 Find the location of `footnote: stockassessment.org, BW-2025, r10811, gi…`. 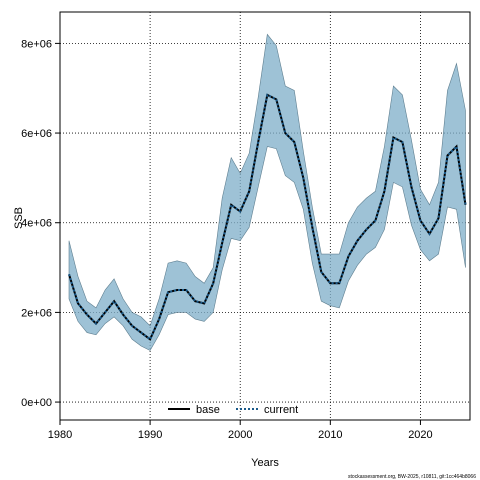

footnote: stockassessment.org, BW-2025, r10811, gi… is located at coordinates (412, 477).